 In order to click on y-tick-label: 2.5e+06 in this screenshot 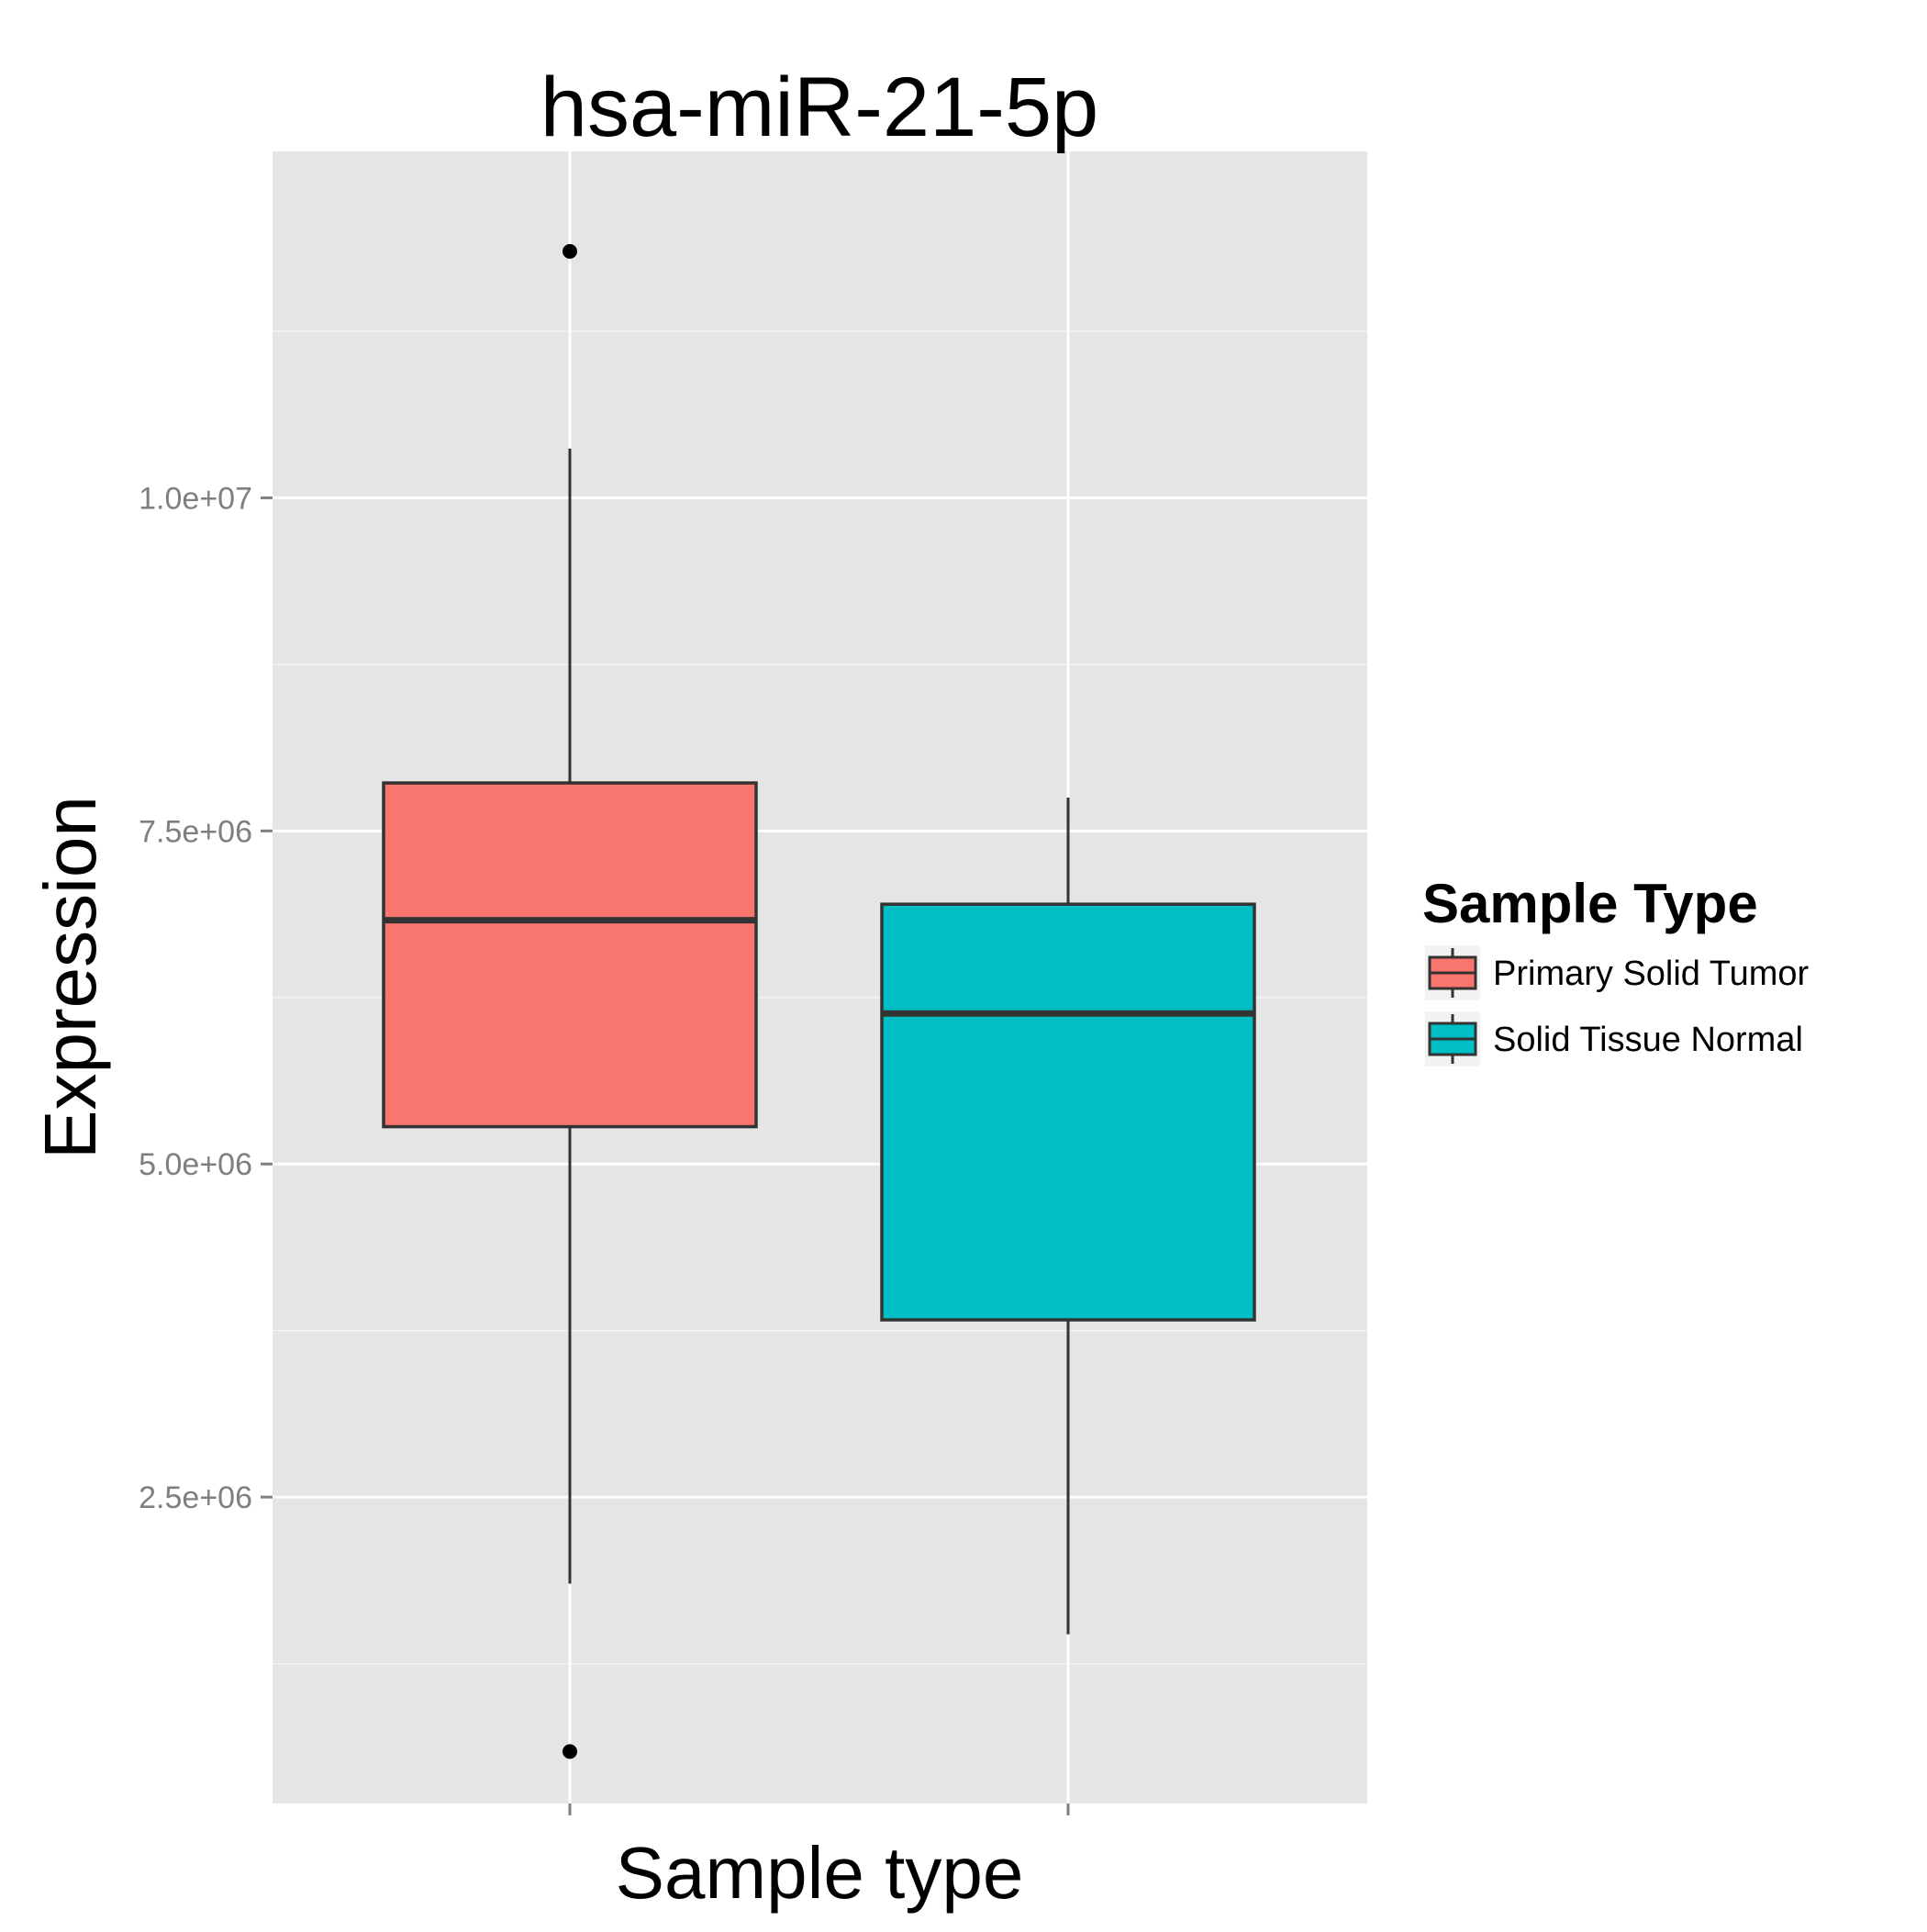, I will do `click(195, 1497)`.